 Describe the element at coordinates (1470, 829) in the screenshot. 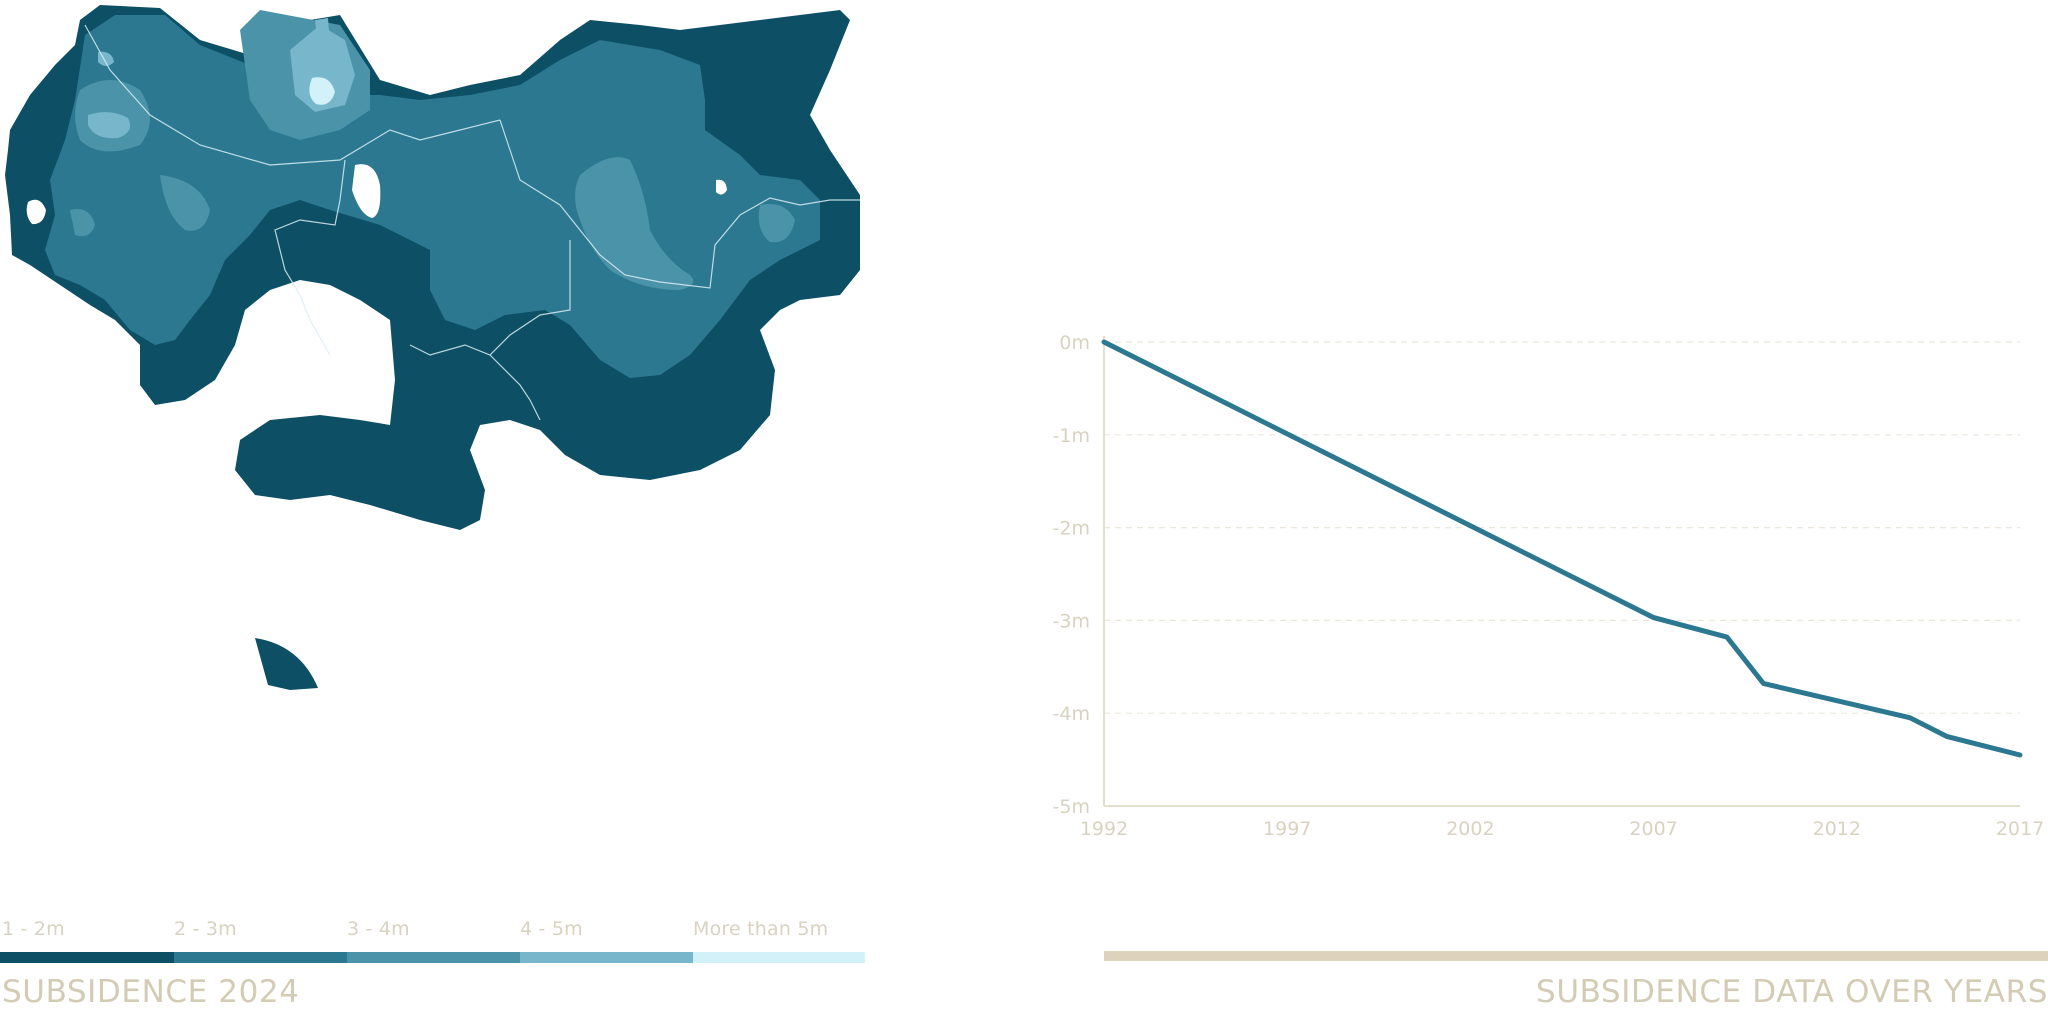

I see `chart-x-tick-label: 2002` at that location.